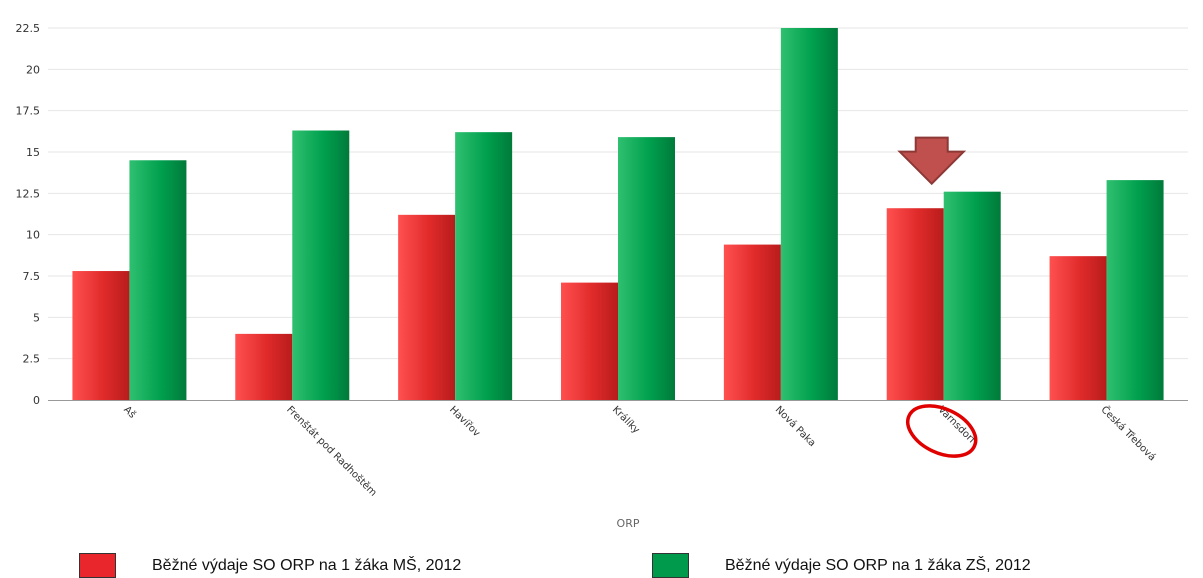 Image resolution: width=1203 pixels, height=578 pixels. Describe the element at coordinates (28, 111) in the screenshot. I see `y-tick-label: 17.5` at that location.